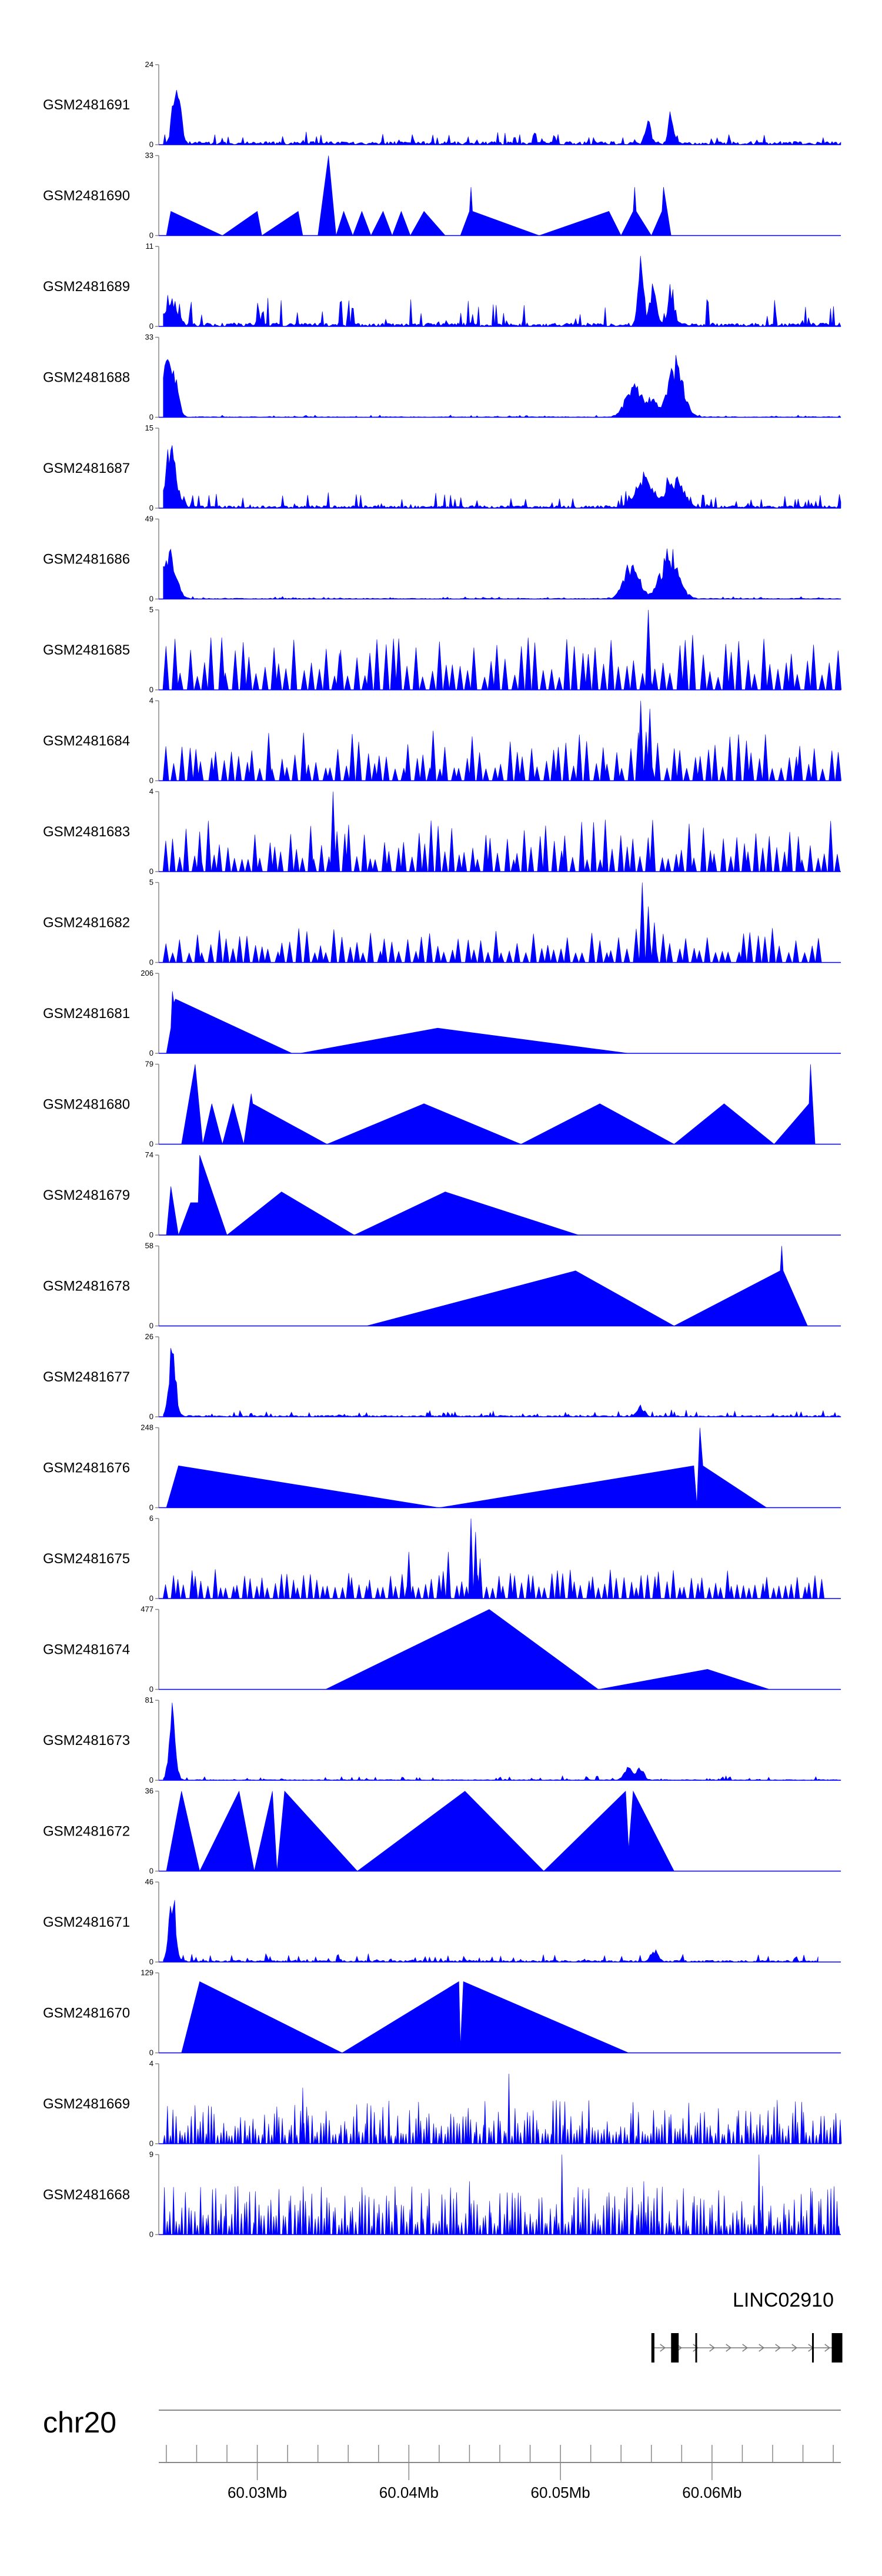 Image resolution: width=882 pixels, height=2576 pixels. What do you see at coordinates (86, 196) in the screenshot?
I see `track-label: GSM2481690` at bounding box center [86, 196].